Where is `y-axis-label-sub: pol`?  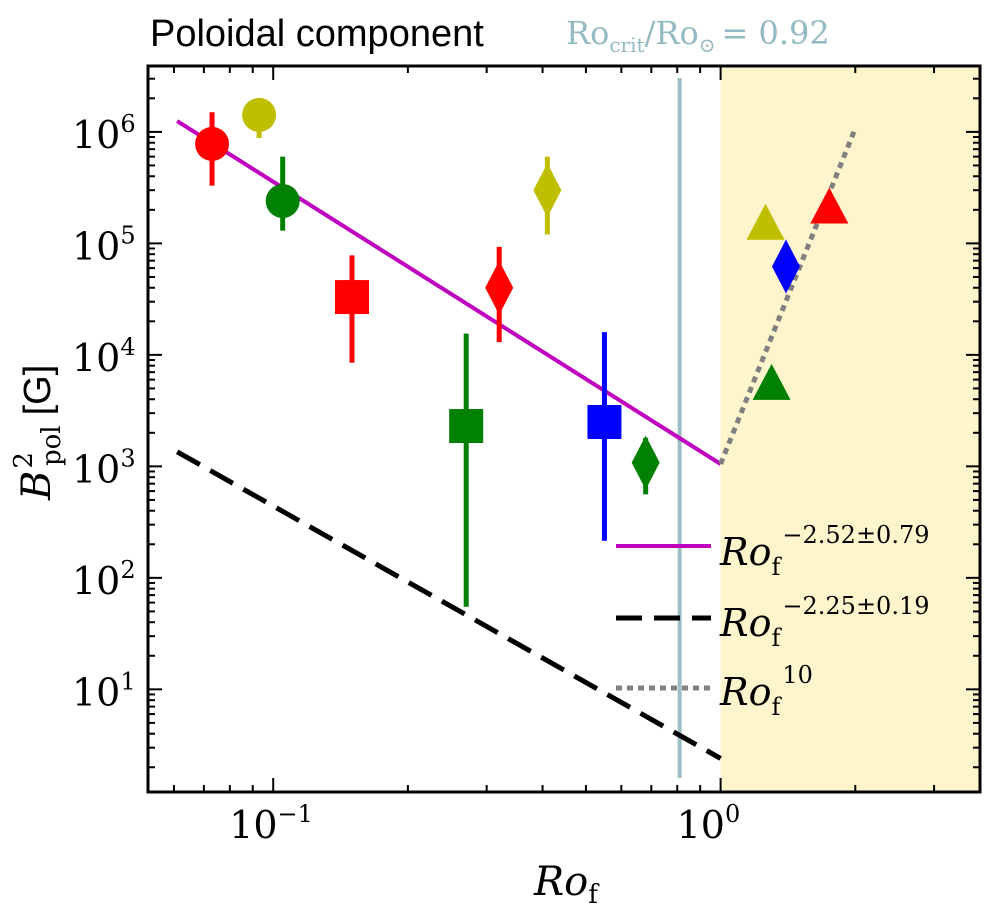 y-axis-label-sub: pol is located at coordinates (52, 445).